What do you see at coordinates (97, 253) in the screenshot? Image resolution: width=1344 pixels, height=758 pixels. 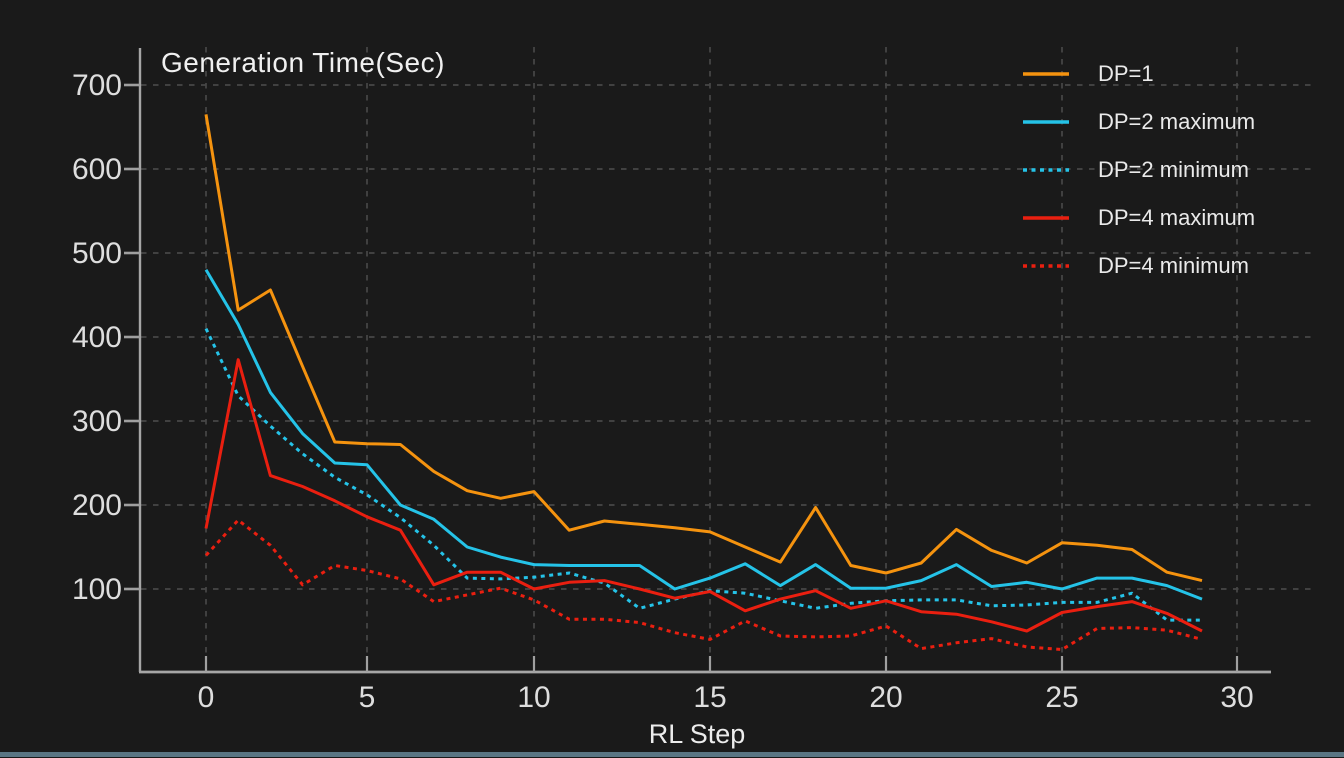 I see `y-tick-label-500: 500` at bounding box center [97, 253].